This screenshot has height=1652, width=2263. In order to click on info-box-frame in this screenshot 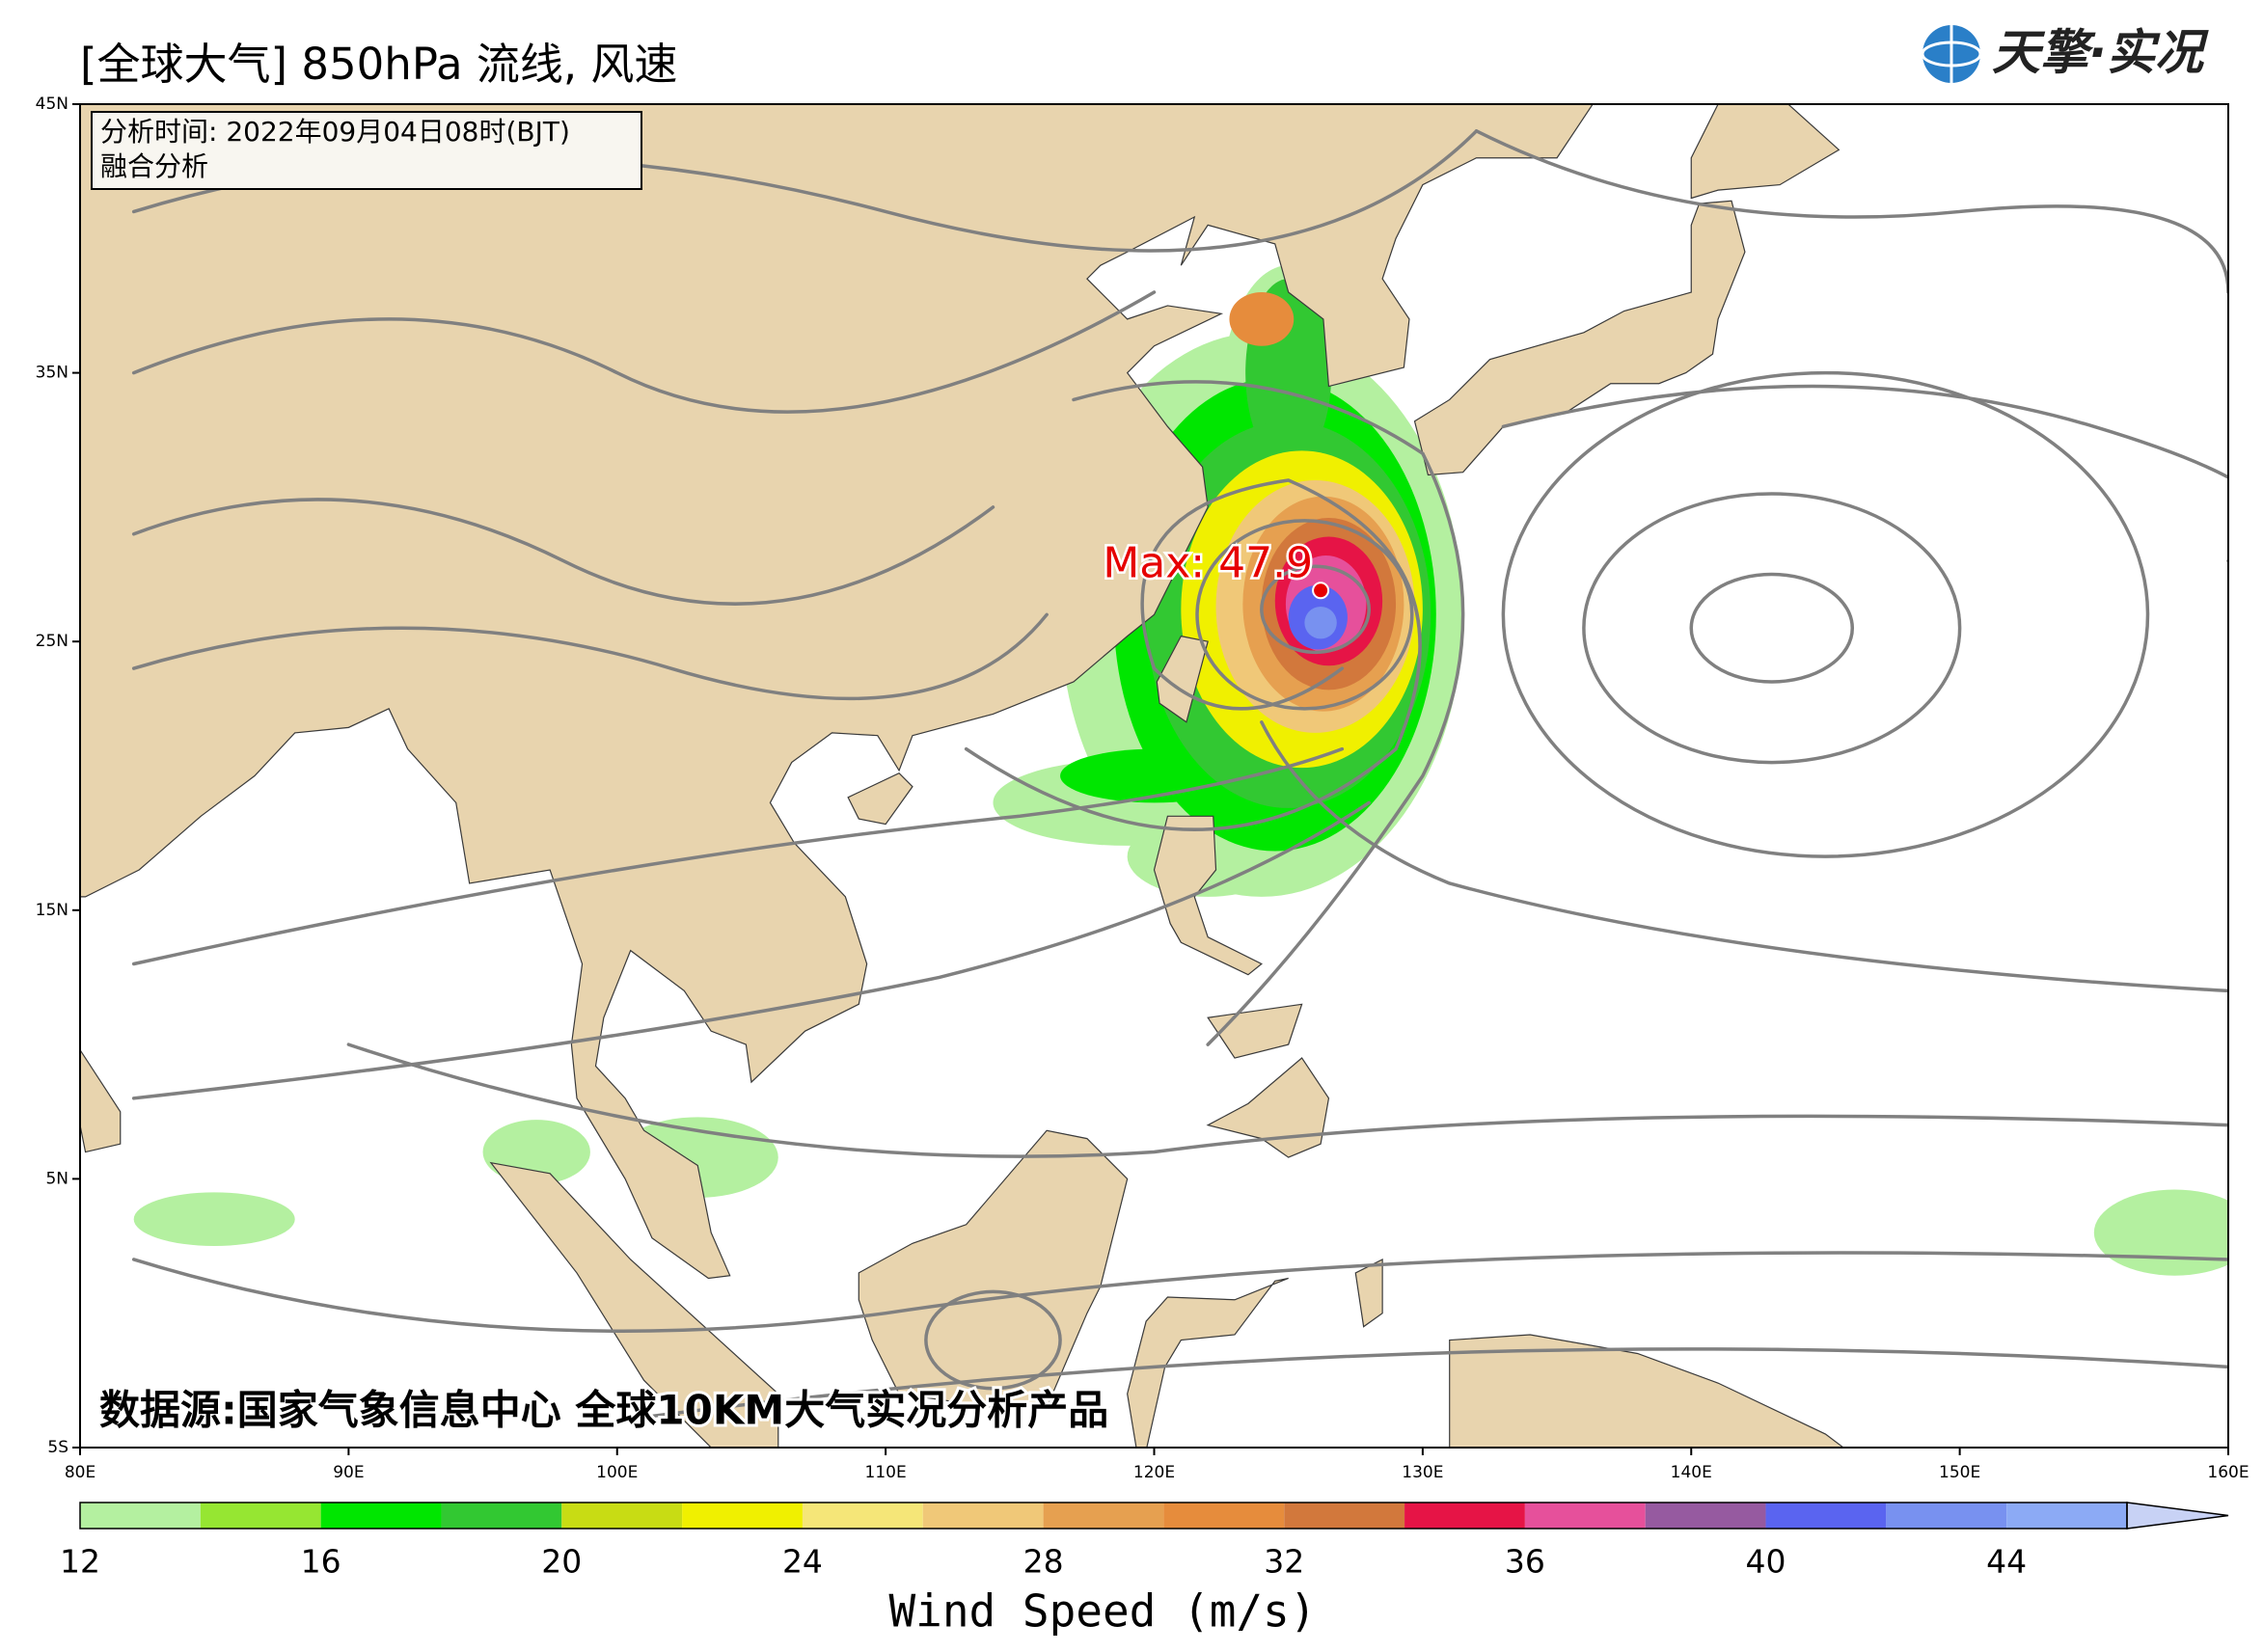, I will do `click(367, 150)`.